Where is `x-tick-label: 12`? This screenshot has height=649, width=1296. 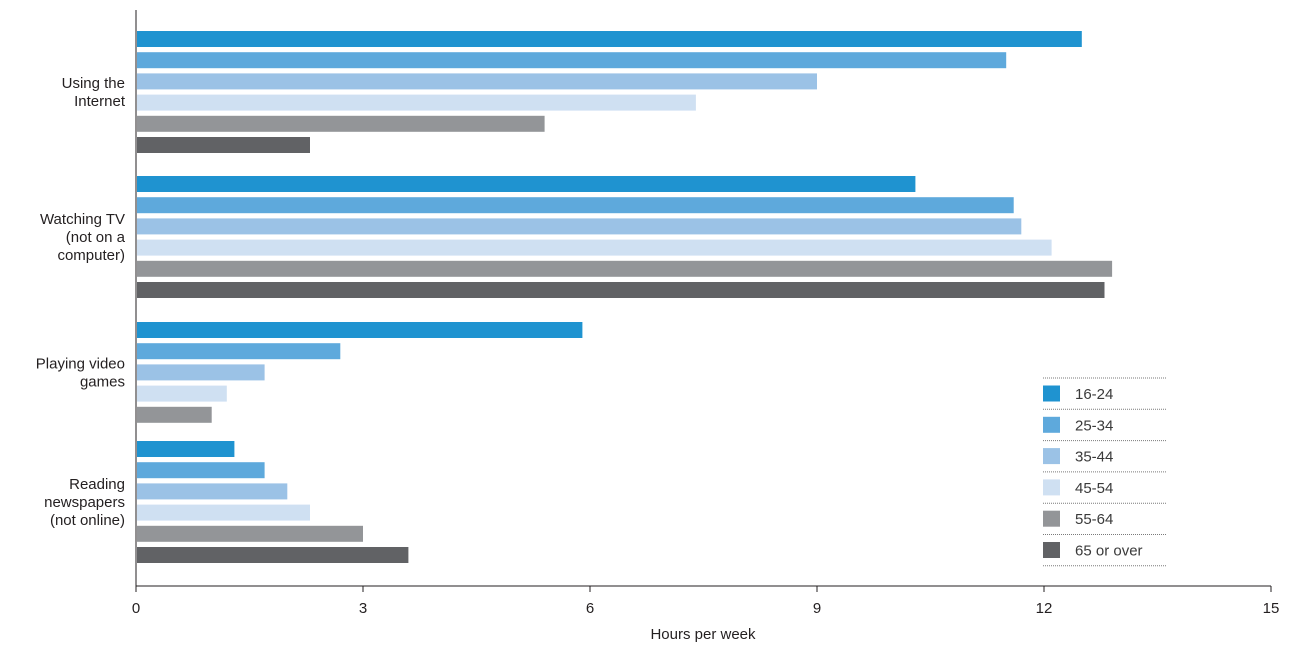 x-tick-label: 12 is located at coordinates (1044, 608).